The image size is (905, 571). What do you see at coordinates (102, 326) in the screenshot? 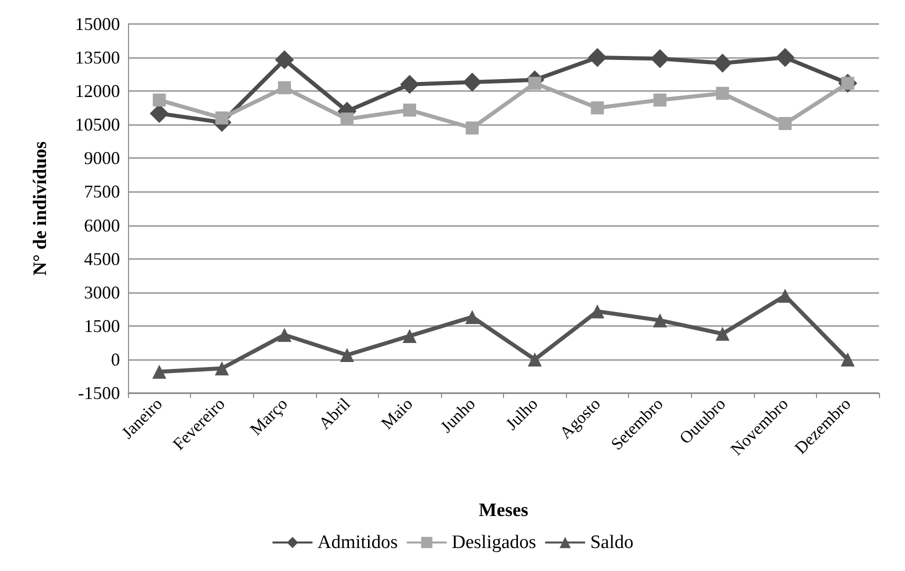
I see `y-tick-label: 1500` at bounding box center [102, 326].